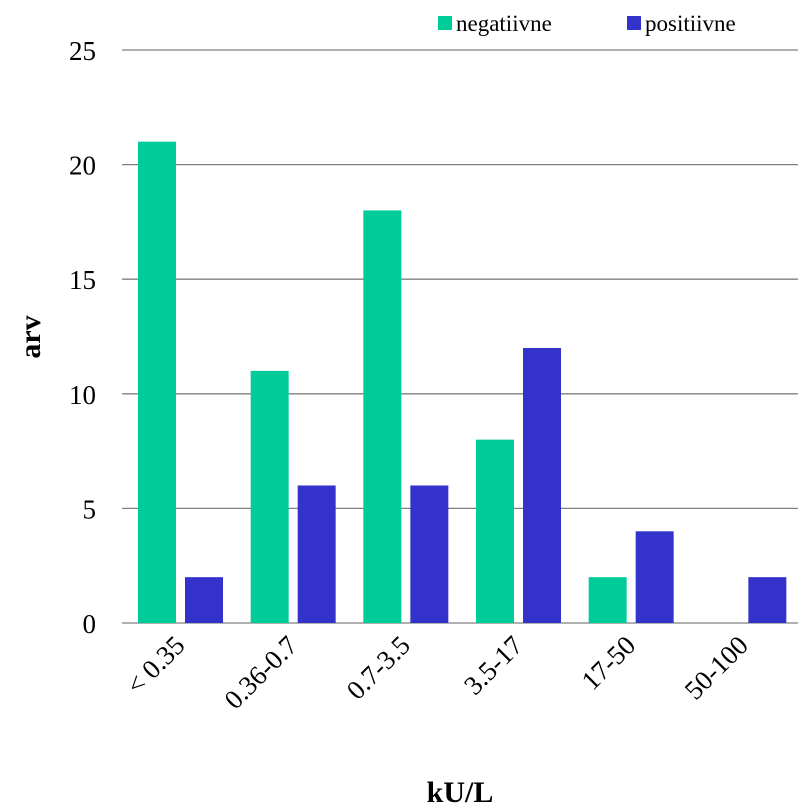 Image resolution: width=802 pixels, height=811 pixels. What do you see at coordinates (82, 51) in the screenshot?
I see `y-tick-label-25: 25` at bounding box center [82, 51].